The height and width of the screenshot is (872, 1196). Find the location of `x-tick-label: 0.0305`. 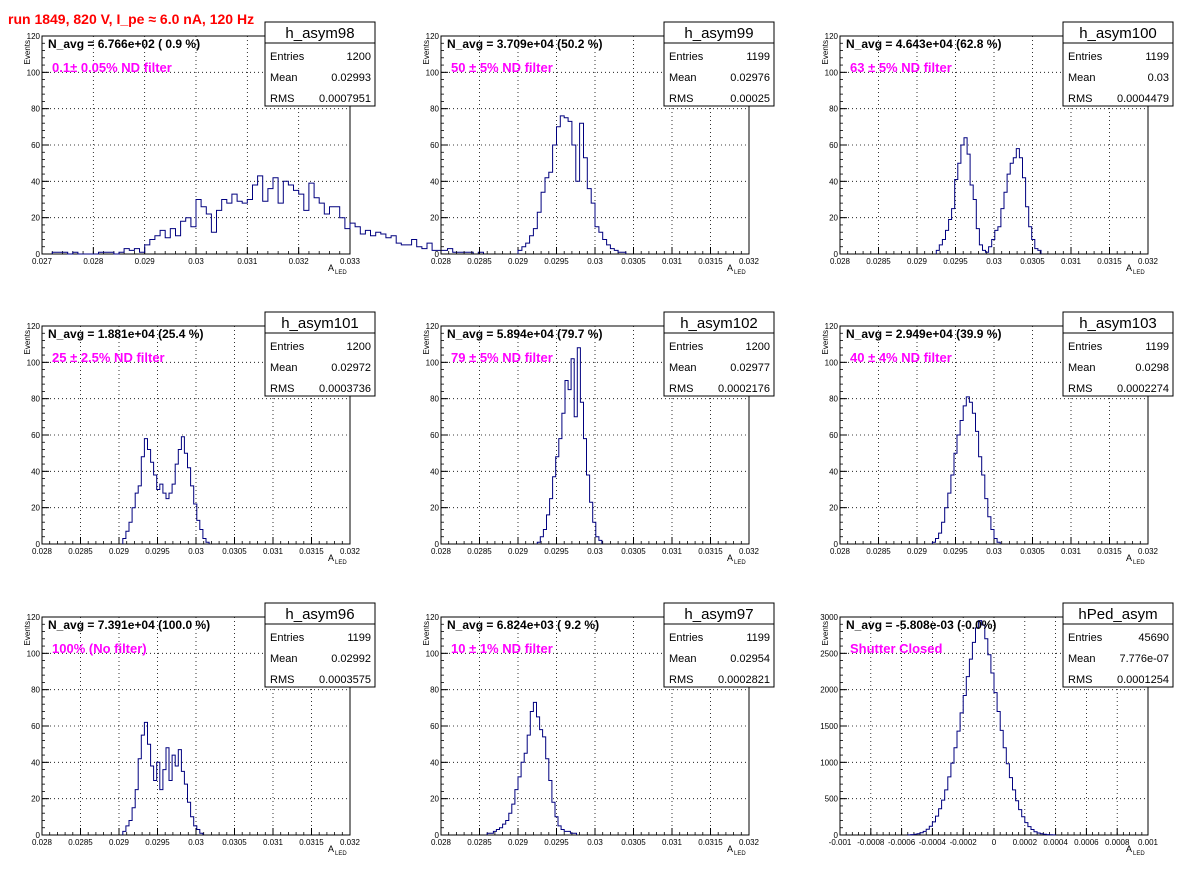

x-tick-label: 0.0305 is located at coordinates (234, 551).